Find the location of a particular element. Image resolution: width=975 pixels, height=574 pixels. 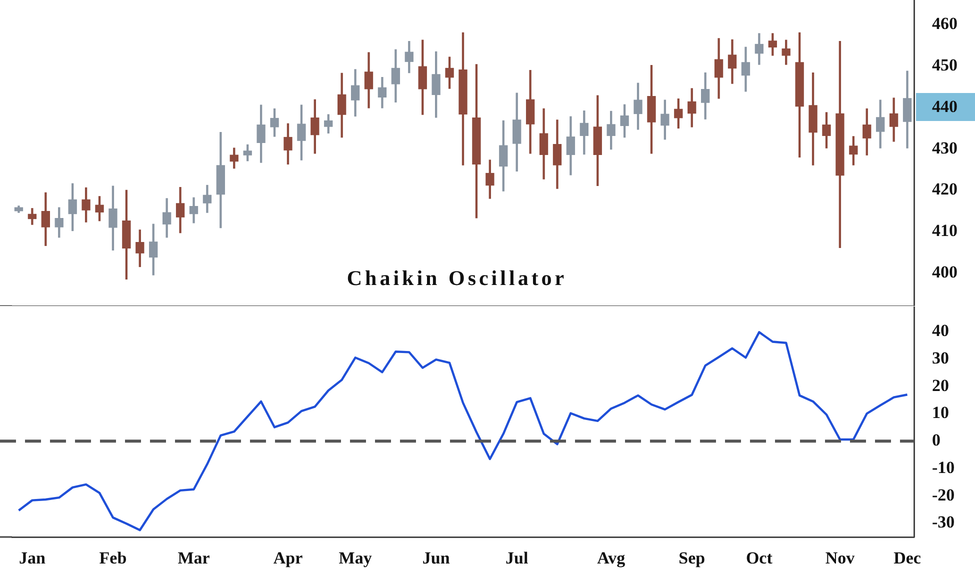

y-tick-label: -30 is located at coordinates (943, 522).